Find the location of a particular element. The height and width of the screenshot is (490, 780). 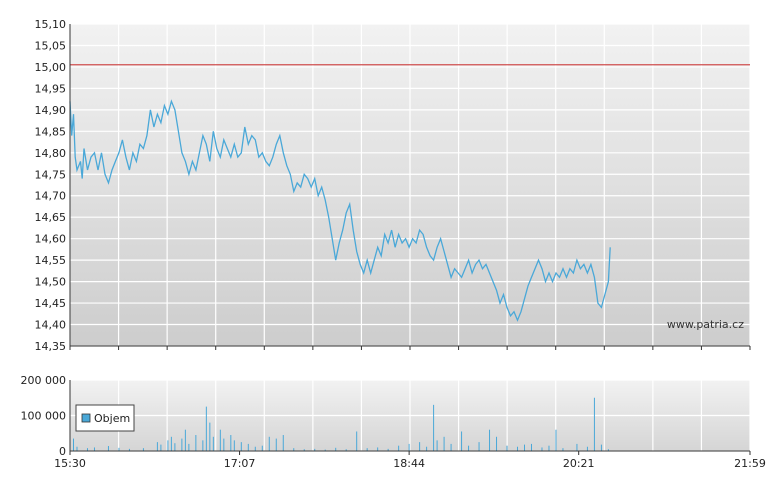

legend-swatch-icon is located at coordinates (86, 418).